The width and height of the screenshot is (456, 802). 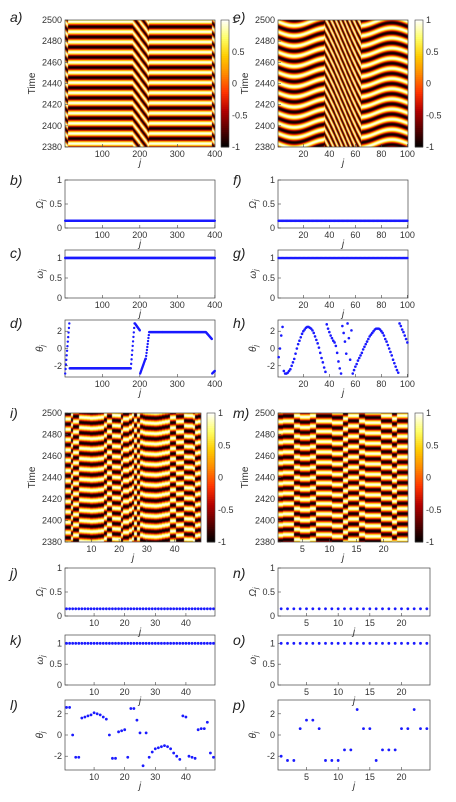 I want to click on colorbar-tick-label: 1, so click(x=428, y=20).